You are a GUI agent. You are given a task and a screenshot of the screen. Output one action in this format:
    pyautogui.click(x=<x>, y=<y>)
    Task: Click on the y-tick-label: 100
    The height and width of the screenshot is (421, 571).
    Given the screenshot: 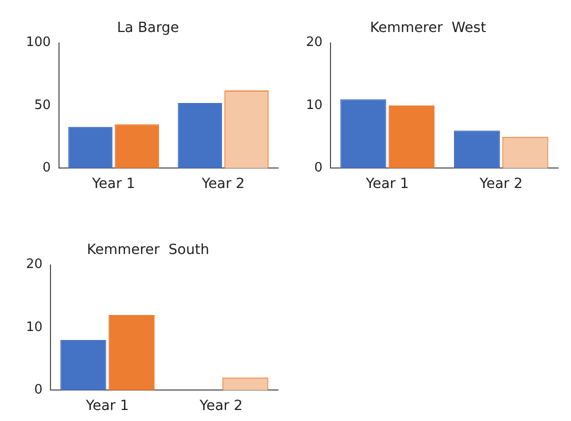 What is the action you would take?
    pyautogui.click(x=38, y=42)
    